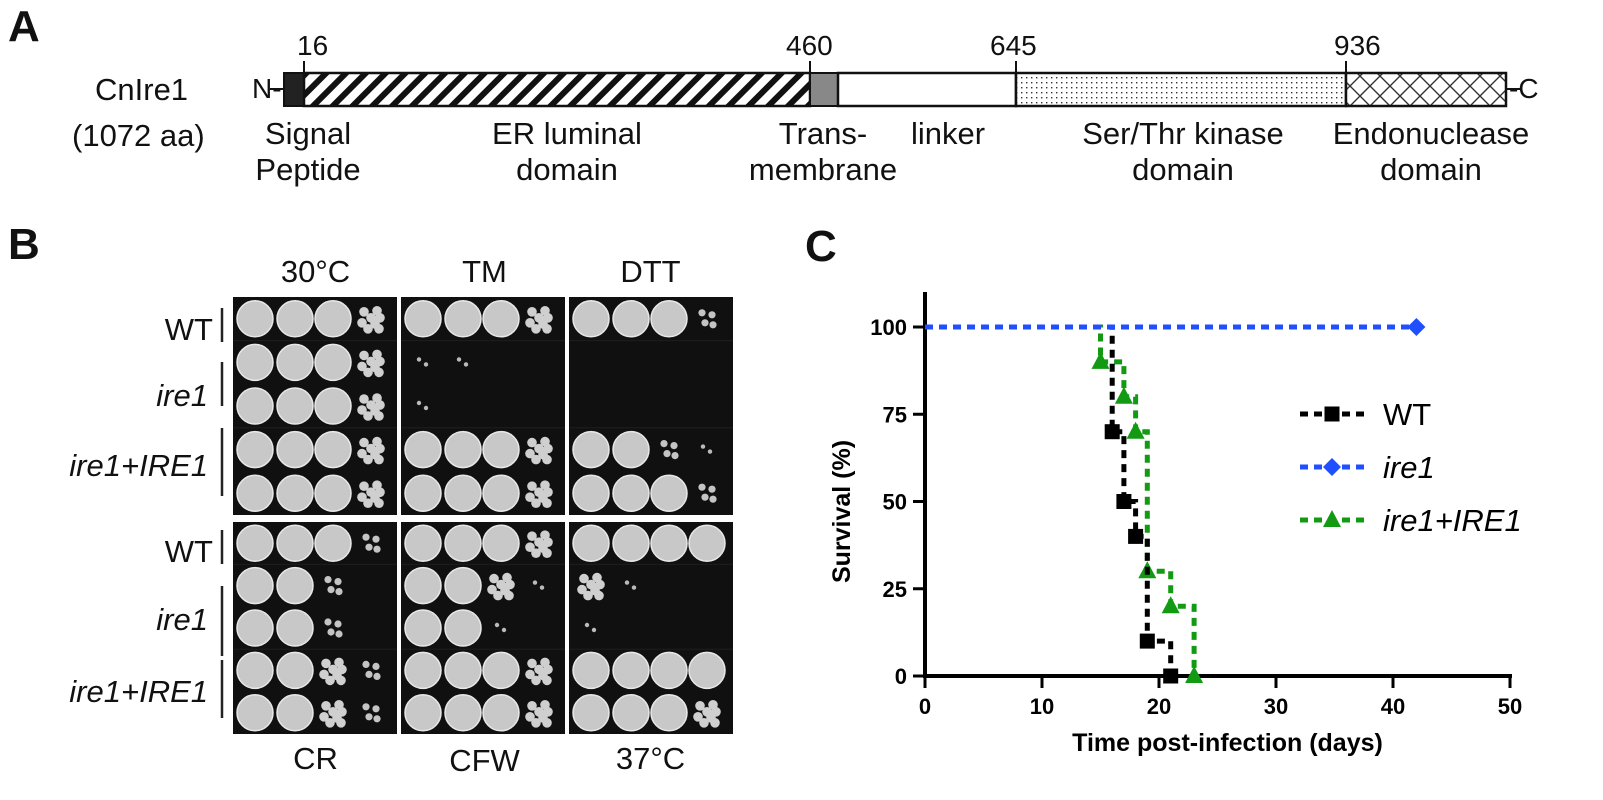  What do you see at coordinates (222, 513) in the screenshot?
I see `strain-brackets` at bounding box center [222, 513].